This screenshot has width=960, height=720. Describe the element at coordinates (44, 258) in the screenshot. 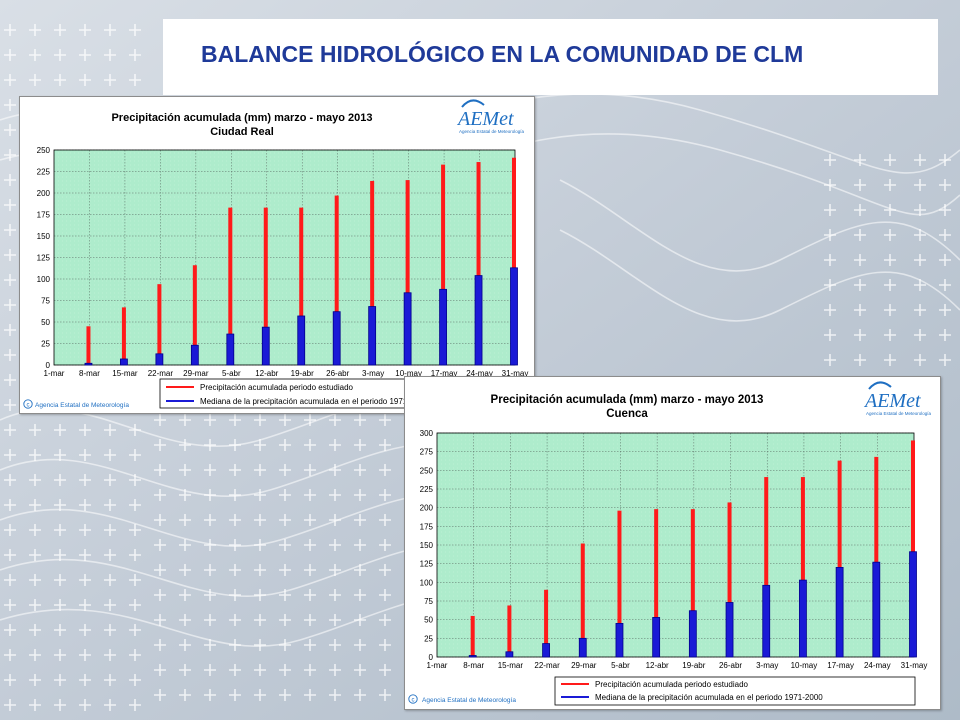

I see `y-tick-label: 125` at that location.